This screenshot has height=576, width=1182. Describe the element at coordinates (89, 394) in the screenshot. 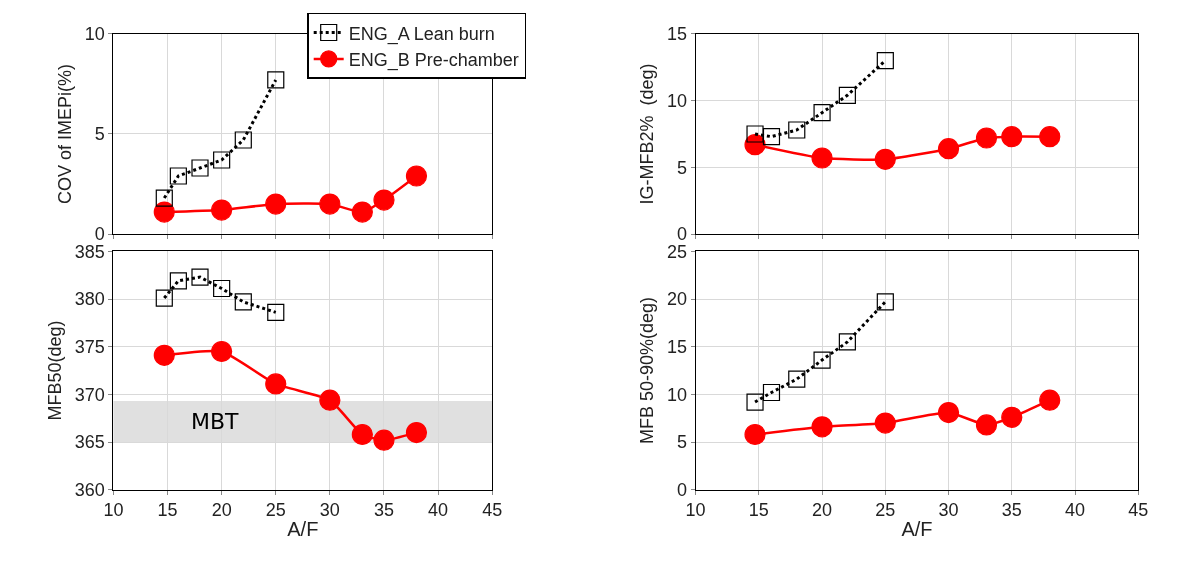

I see `y-tick-label: 370` at that location.